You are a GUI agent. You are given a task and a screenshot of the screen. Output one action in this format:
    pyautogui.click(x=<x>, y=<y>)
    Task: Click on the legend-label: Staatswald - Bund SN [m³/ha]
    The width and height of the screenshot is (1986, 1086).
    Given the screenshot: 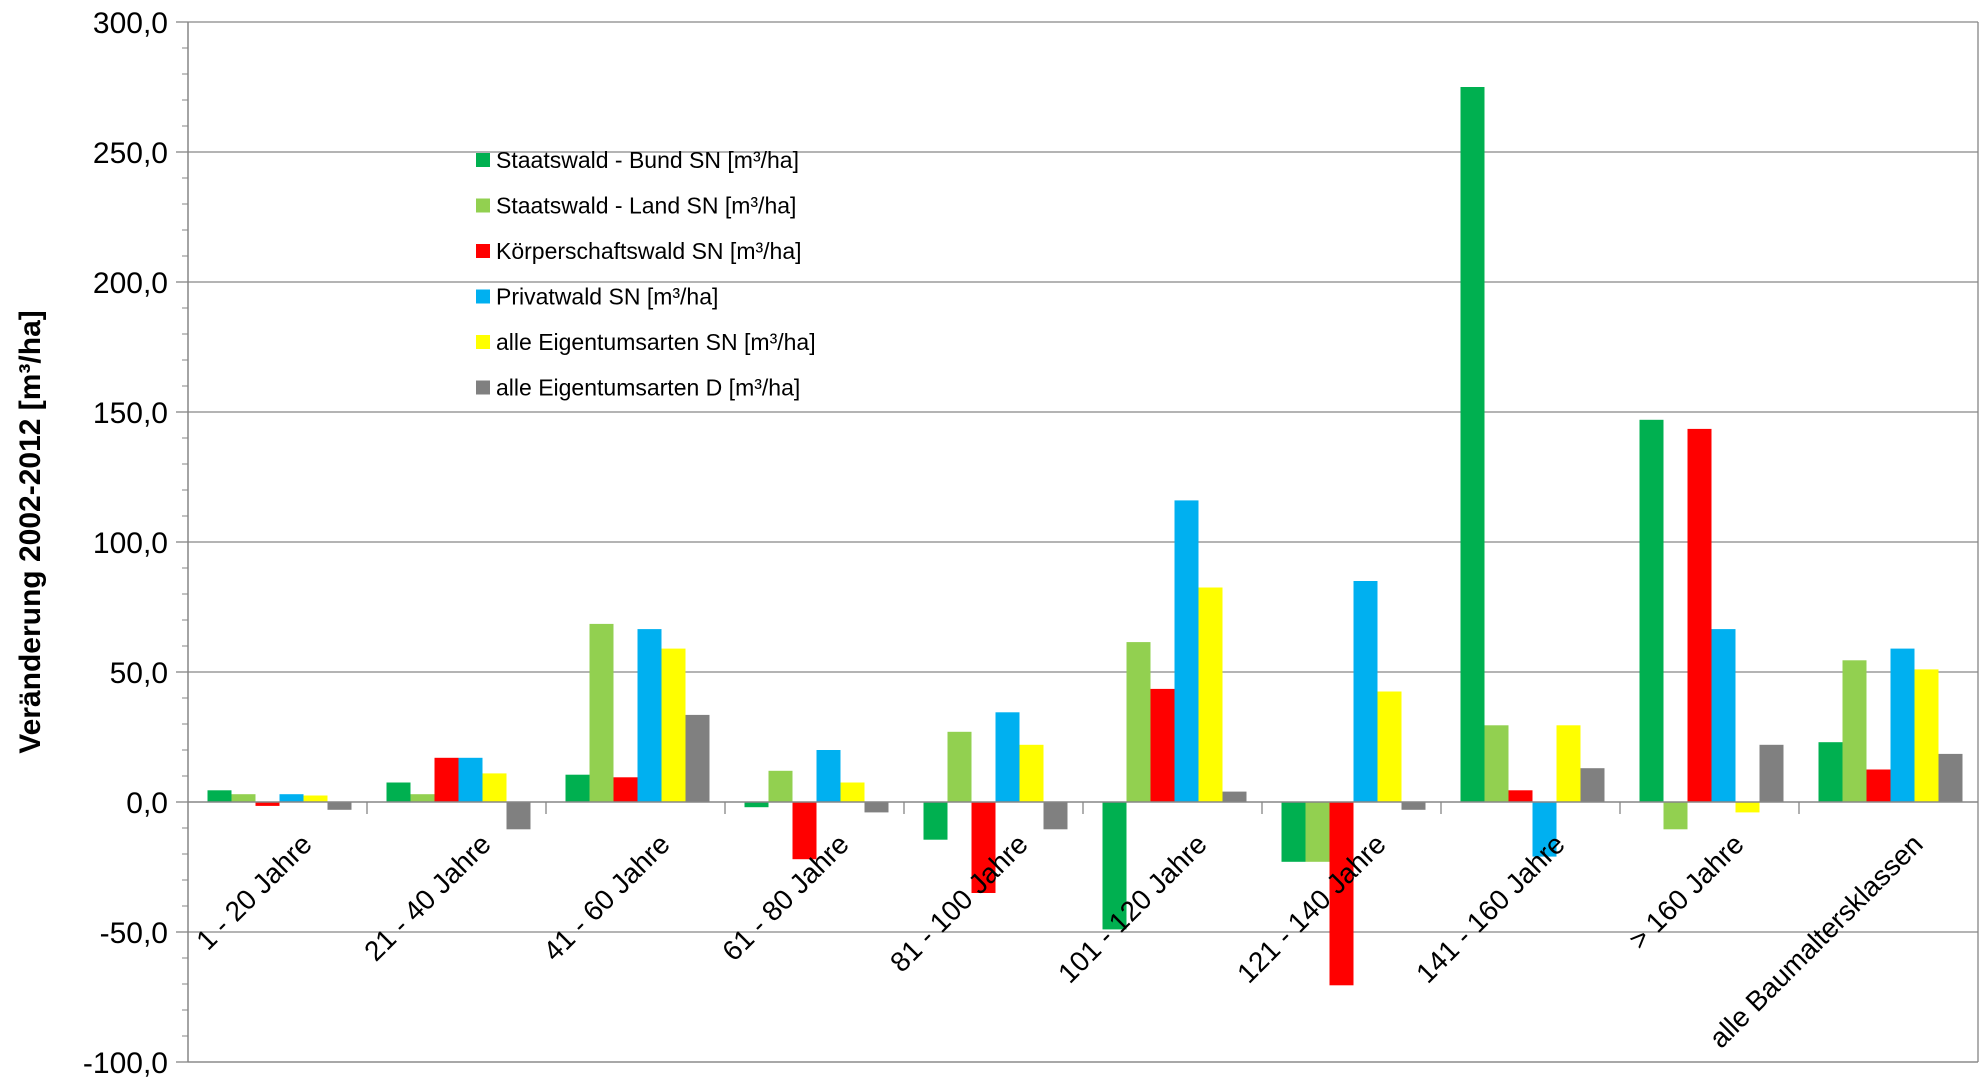 What is the action you would take?
    pyautogui.click(x=647, y=160)
    